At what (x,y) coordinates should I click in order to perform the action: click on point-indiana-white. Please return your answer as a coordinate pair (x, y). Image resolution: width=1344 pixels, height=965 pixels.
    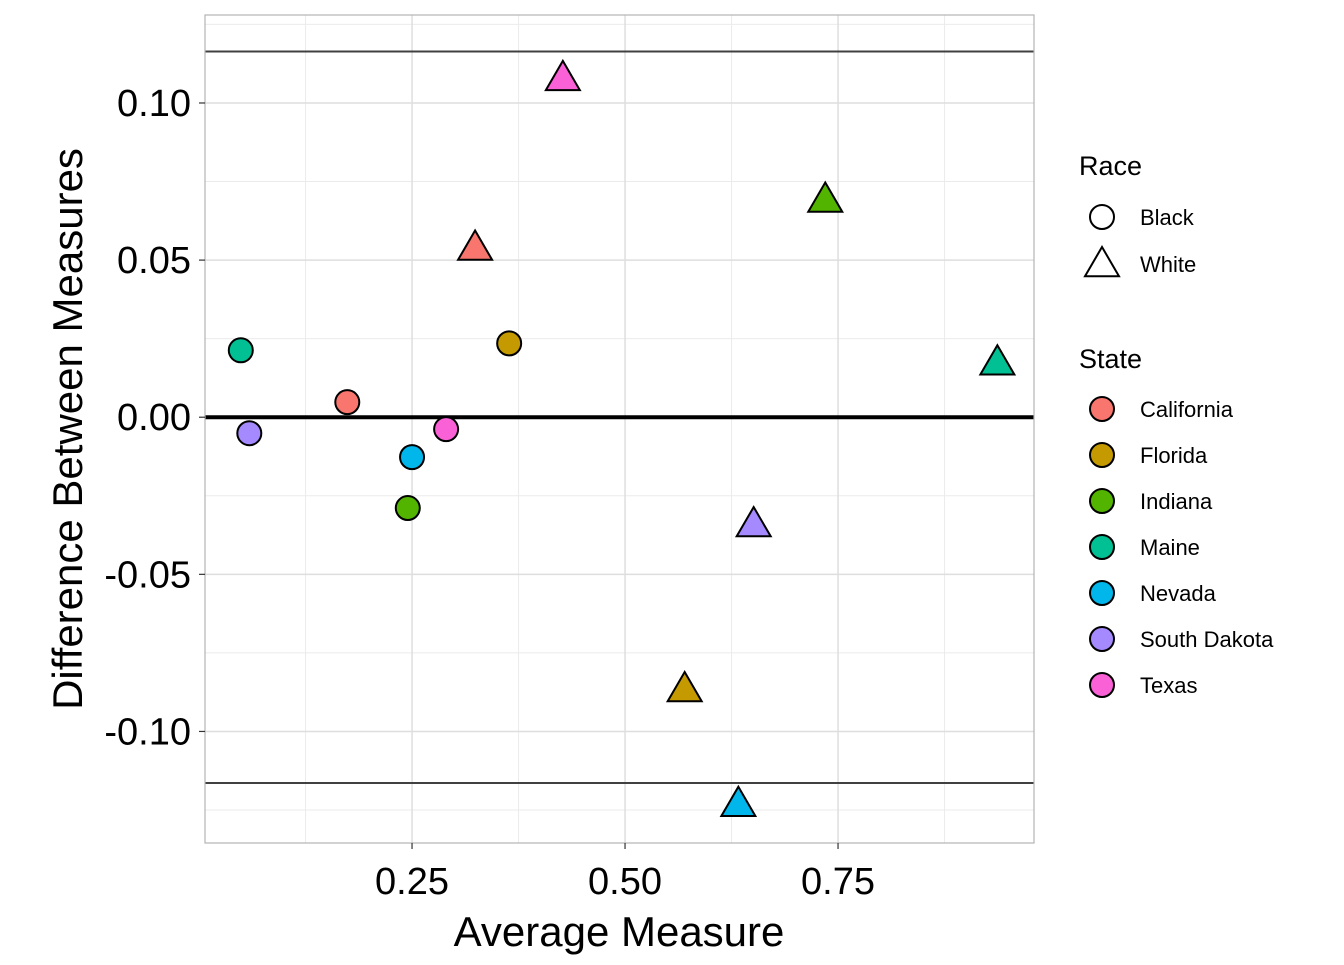
    Looking at the image, I should click on (825, 196).